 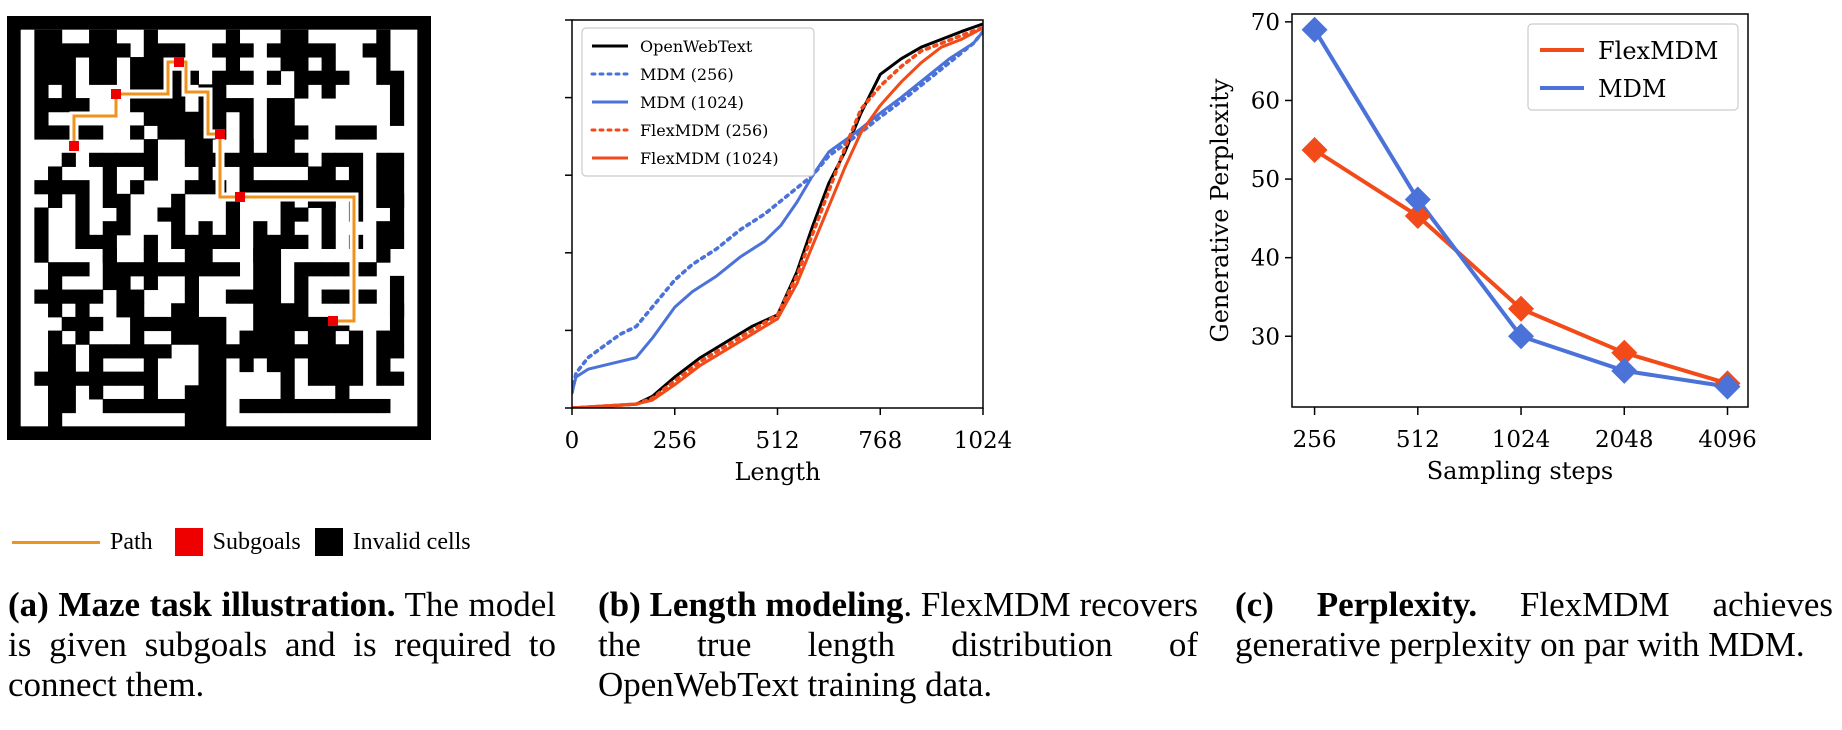 I want to click on legend-label-0: OpenWebText, so click(x=696, y=46).